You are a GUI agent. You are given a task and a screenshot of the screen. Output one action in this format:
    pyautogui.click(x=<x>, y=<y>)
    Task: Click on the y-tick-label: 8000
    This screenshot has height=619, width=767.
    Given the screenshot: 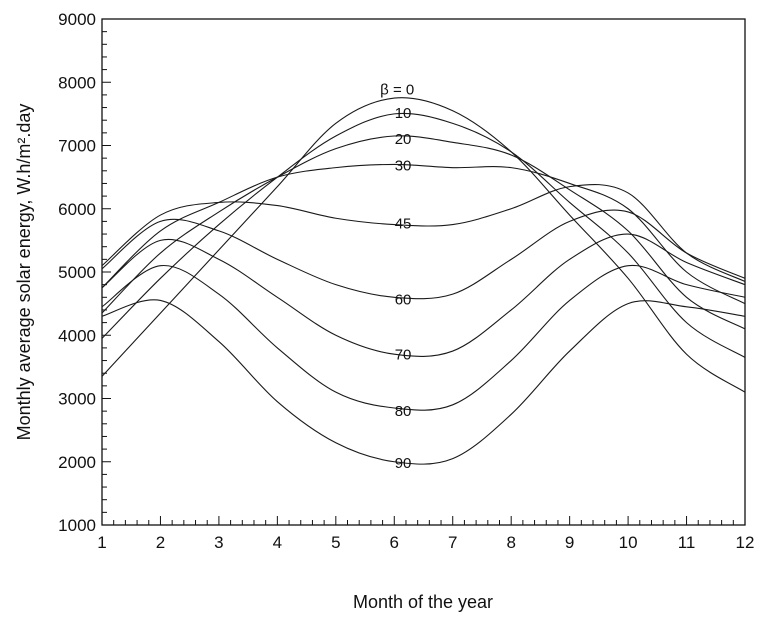 What is the action you would take?
    pyautogui.click(x=77, y=82)
    